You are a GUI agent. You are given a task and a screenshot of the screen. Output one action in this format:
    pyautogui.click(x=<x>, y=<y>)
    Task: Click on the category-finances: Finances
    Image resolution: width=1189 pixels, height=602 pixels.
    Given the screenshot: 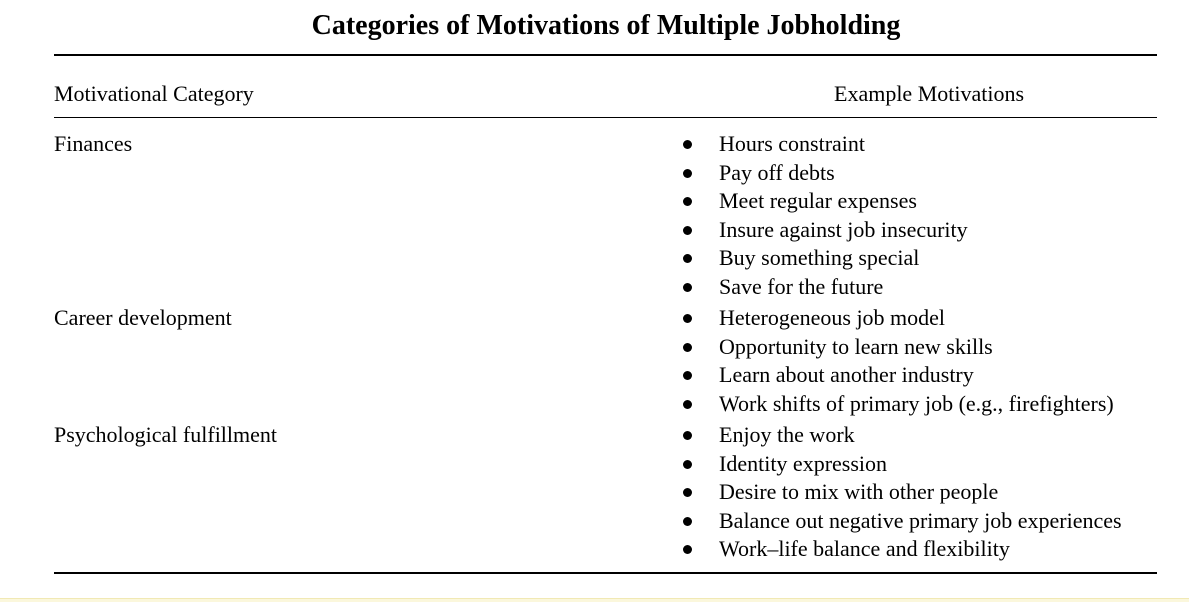 What is the action you would take?
    pyautogui.click(x=93, y=143)
    